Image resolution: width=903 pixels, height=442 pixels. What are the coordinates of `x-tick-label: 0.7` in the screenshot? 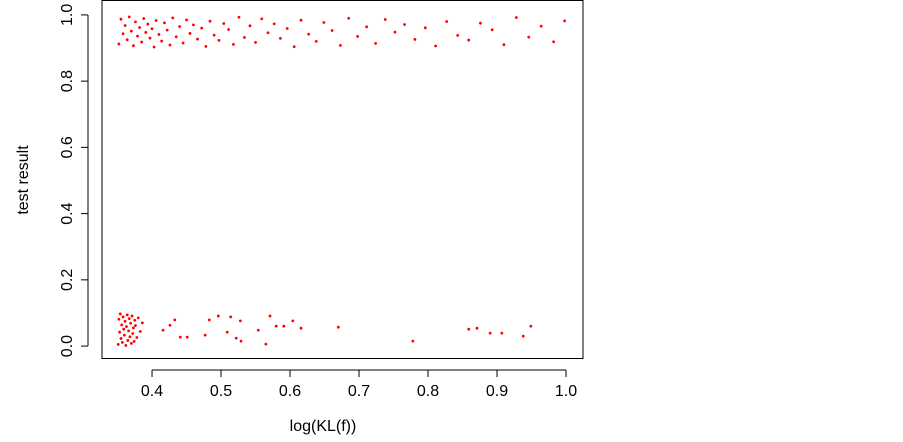 It's located at (359, 391).